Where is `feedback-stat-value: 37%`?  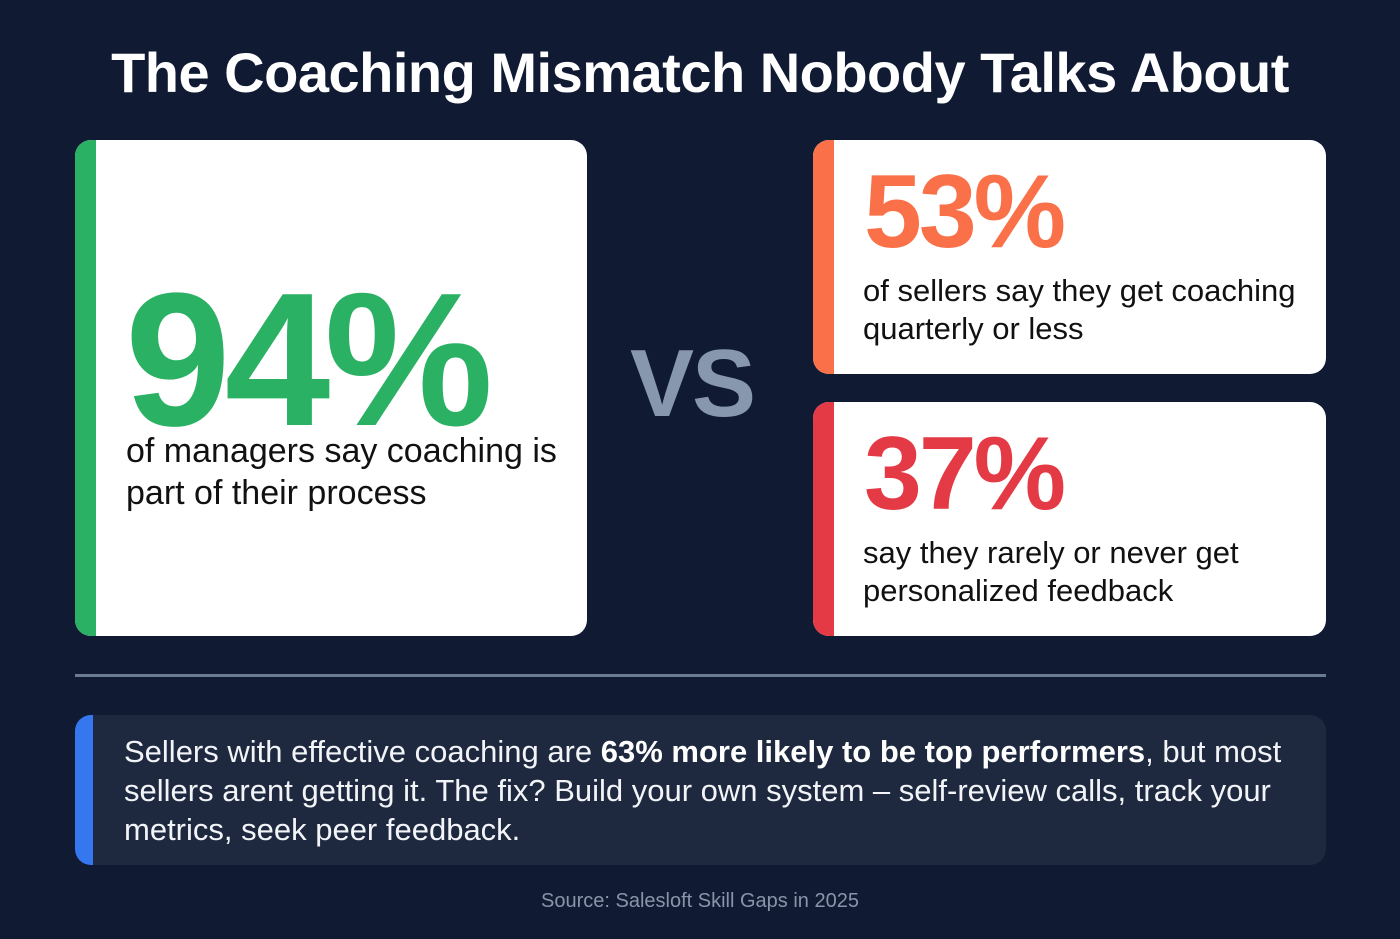 feedback-stat-value: 37% is located at coordinates (965, 474).